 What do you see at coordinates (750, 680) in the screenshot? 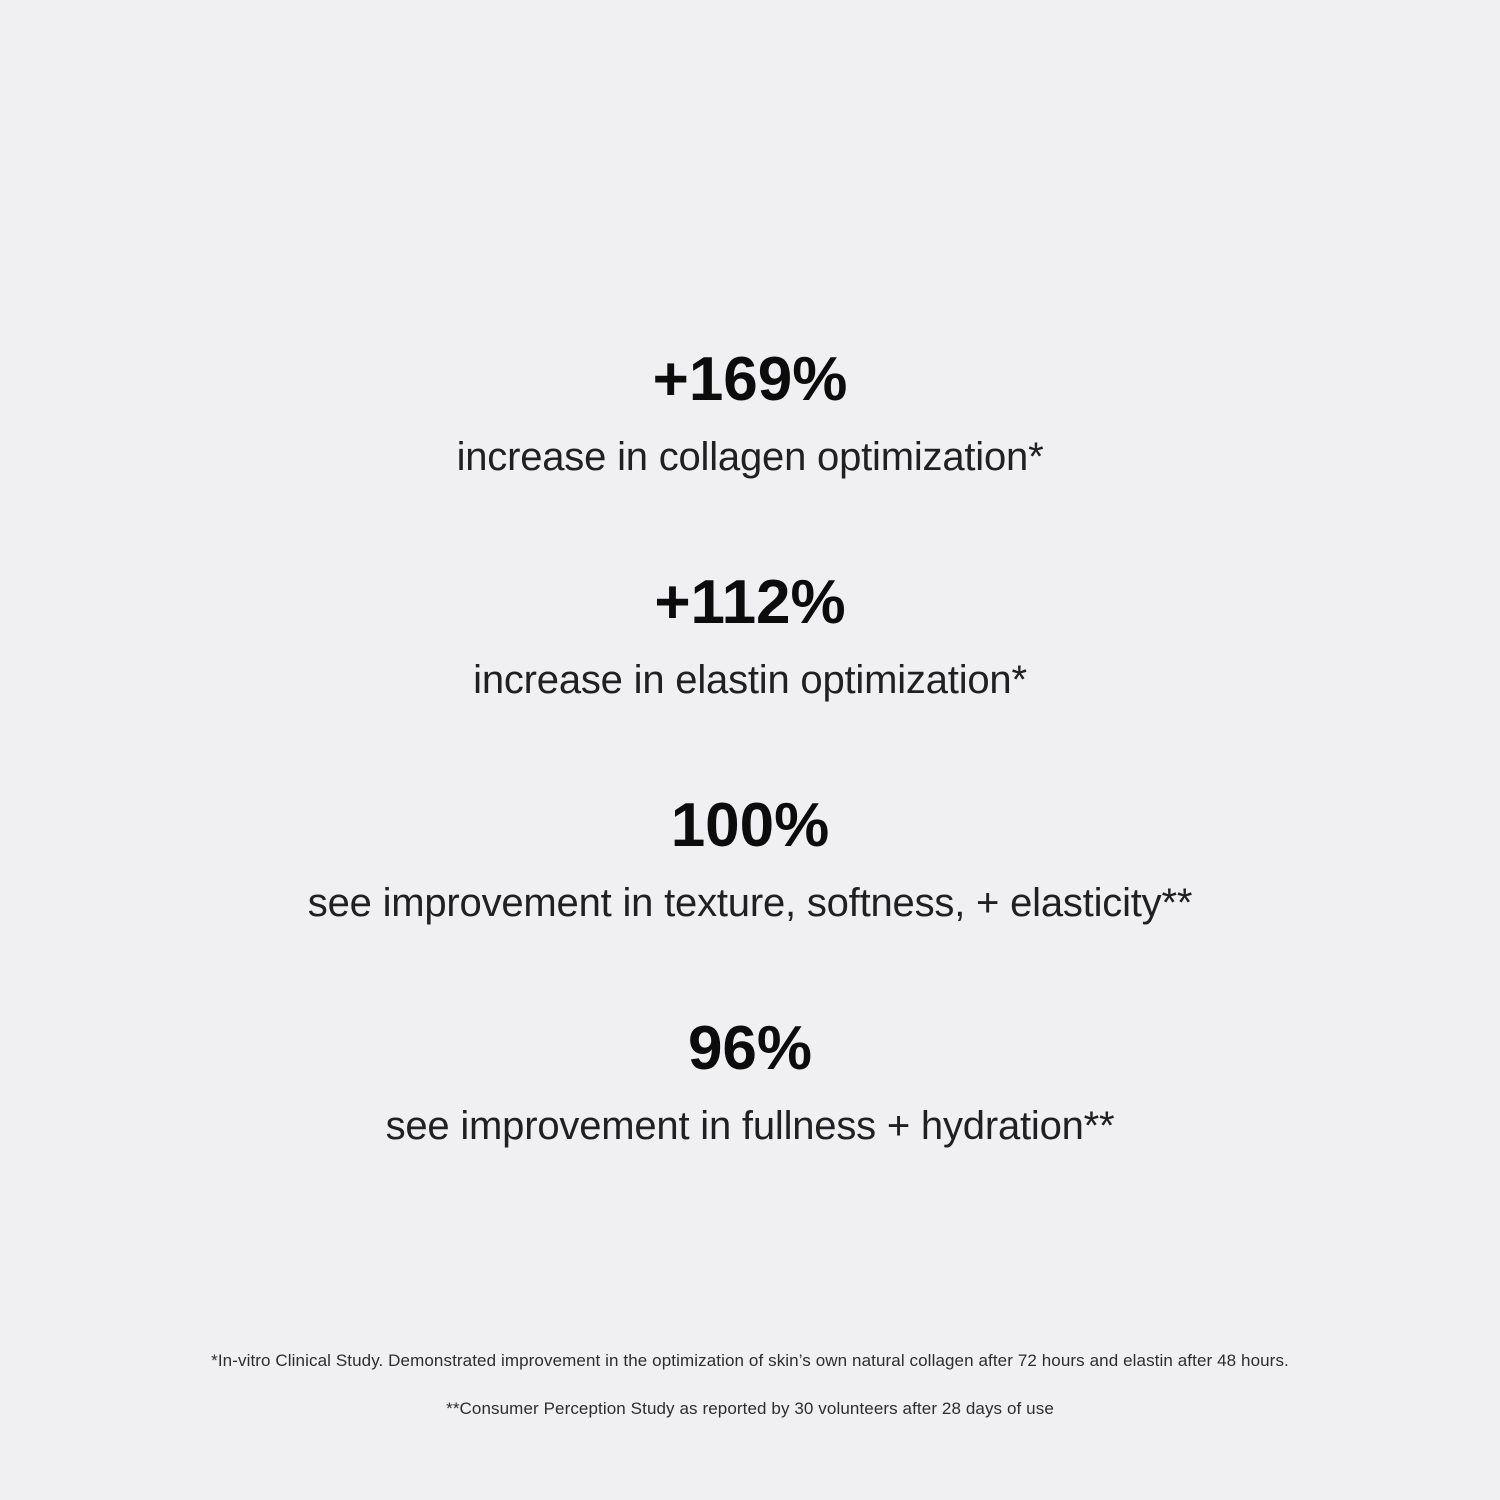
I see `stat-elastin-label: increase in elastin optimization*` at bounding box center [750, 680].